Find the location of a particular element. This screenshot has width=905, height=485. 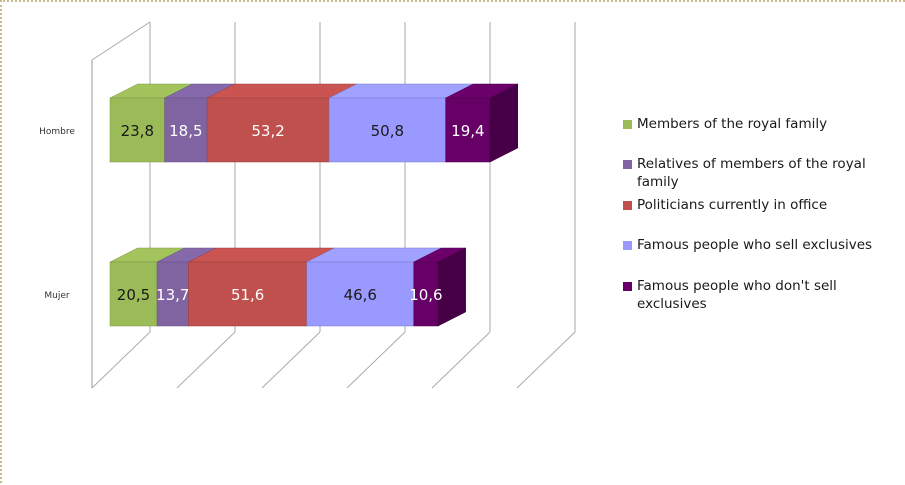

legend-swatch-royal-family is located at coordinates (627, 124).